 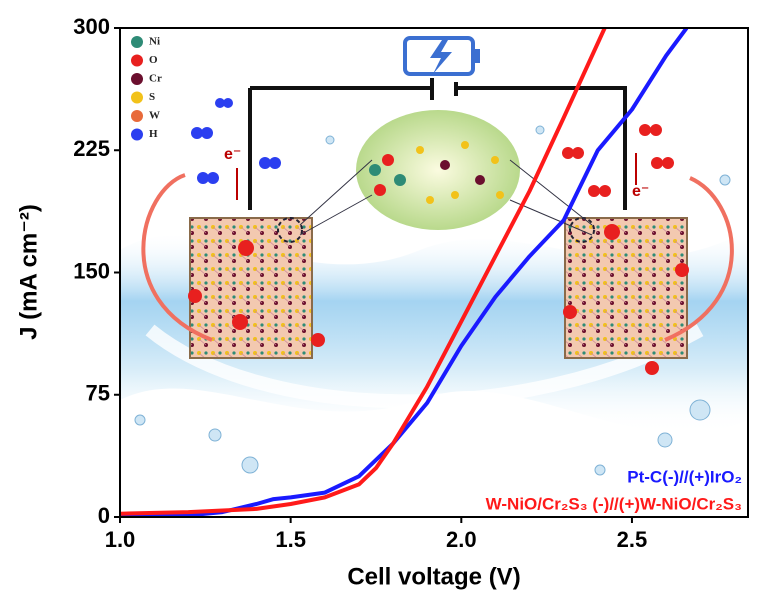 What do you see at coordinates (614, 503) in the screenshot?
I see `legend-label: W-NiO/Cr₂S₃ (-)//(+)W-NiO/Cr₂S₃` at bounding box center [614, 503].